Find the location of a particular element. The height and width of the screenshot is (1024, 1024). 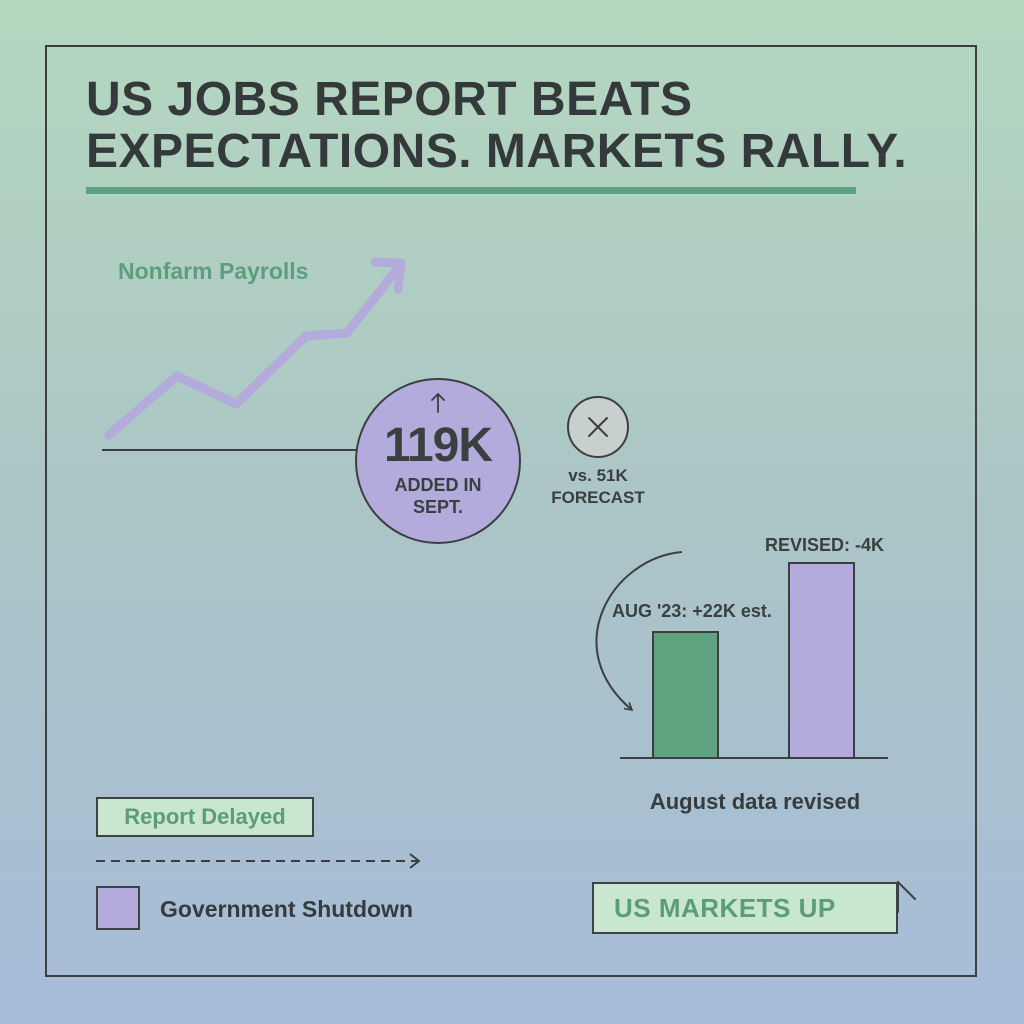

report-delayed-label: Report Delayed is located at coordinates (205, 816).